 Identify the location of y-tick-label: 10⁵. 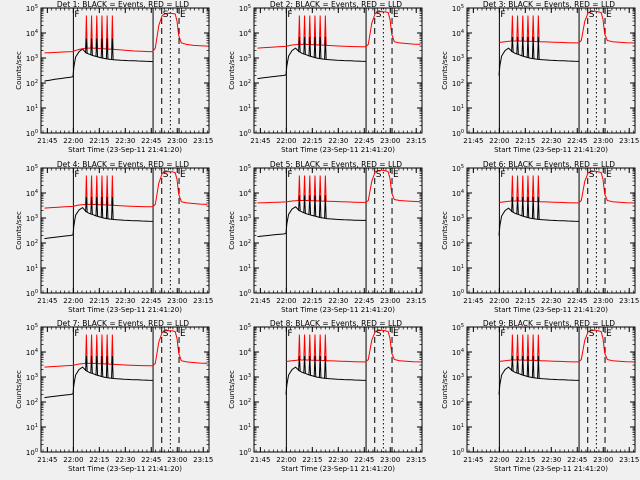
(32, 327).